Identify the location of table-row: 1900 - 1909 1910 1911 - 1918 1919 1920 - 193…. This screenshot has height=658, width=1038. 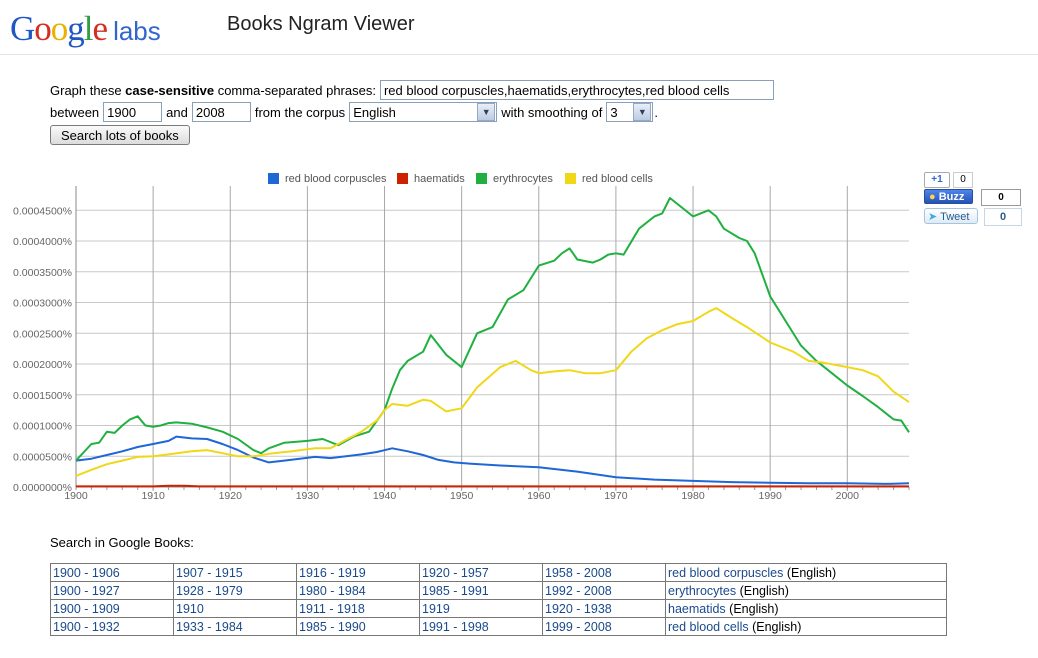
(498, 608).